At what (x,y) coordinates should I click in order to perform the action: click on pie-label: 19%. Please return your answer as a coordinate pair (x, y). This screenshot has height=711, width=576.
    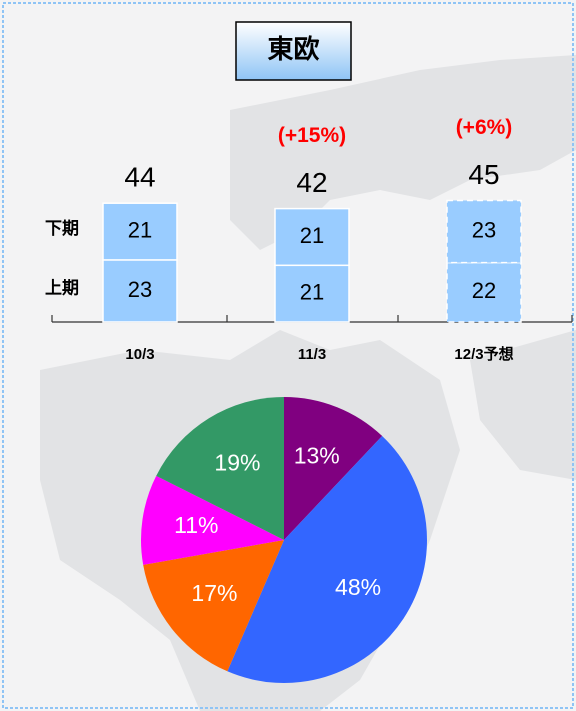
    Looking at the image, I should click on (237, 463).